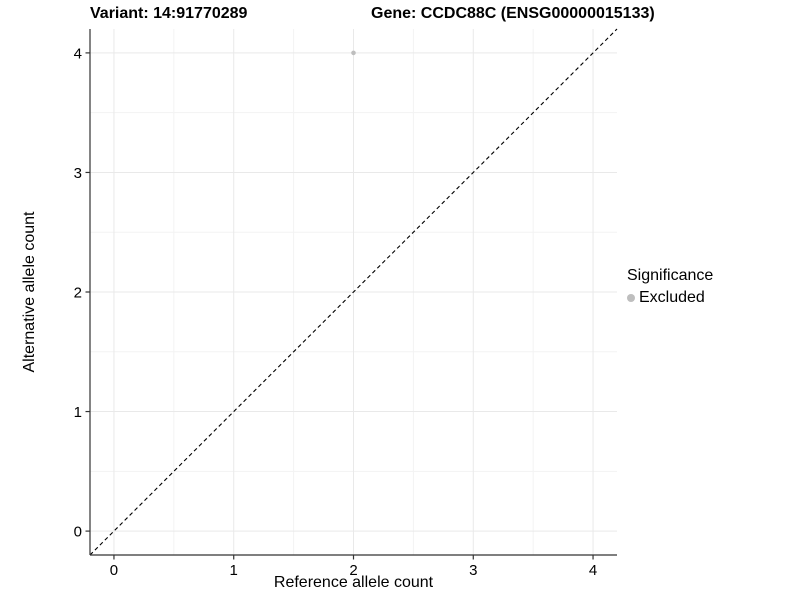  Describe the element at coordinates (114, 570) in the screenshot. I see `x-tick-label: 0` at that location.